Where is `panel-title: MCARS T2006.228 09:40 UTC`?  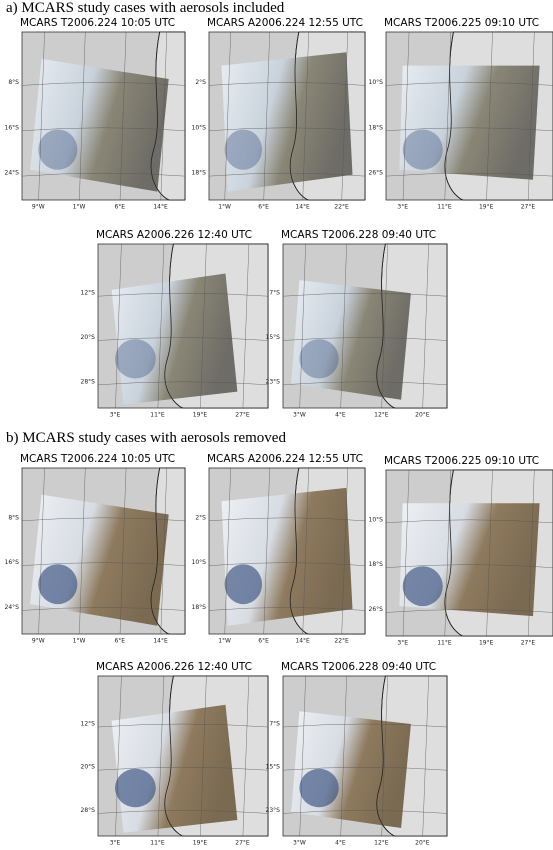 panel-title: MCARS T2006.228 09:40 UTC is located at coordinates (358, 667).